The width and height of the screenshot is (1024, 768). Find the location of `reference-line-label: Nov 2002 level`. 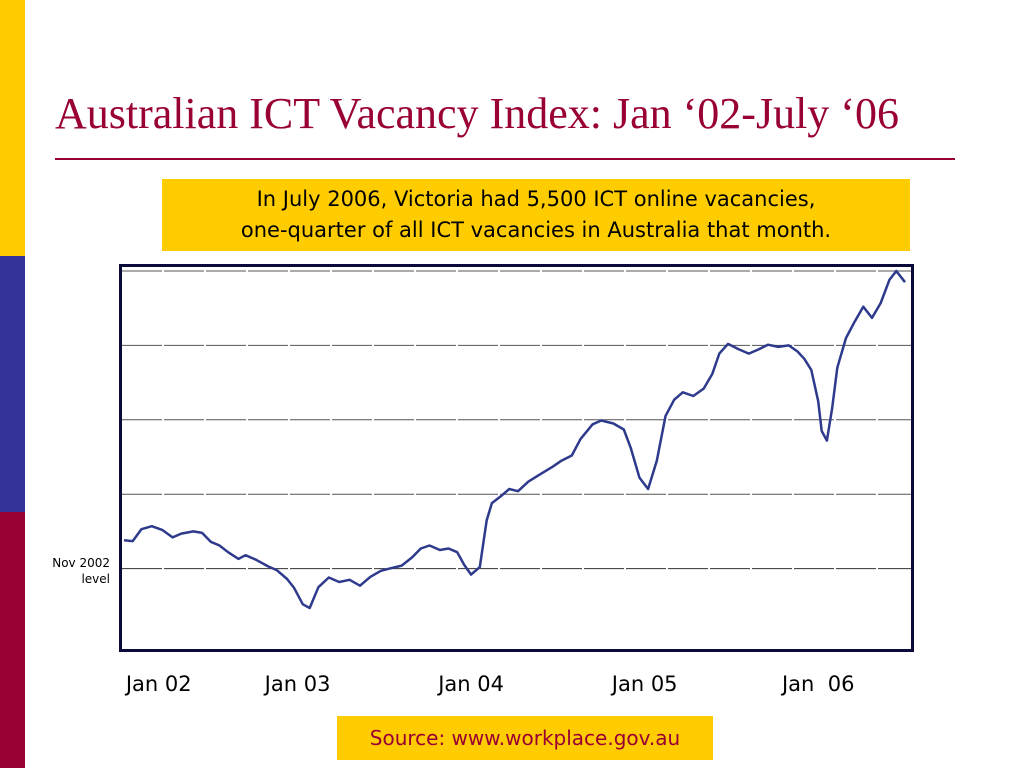

reference-line-label: Nov 2002 level is located at coordinates (70, 571).